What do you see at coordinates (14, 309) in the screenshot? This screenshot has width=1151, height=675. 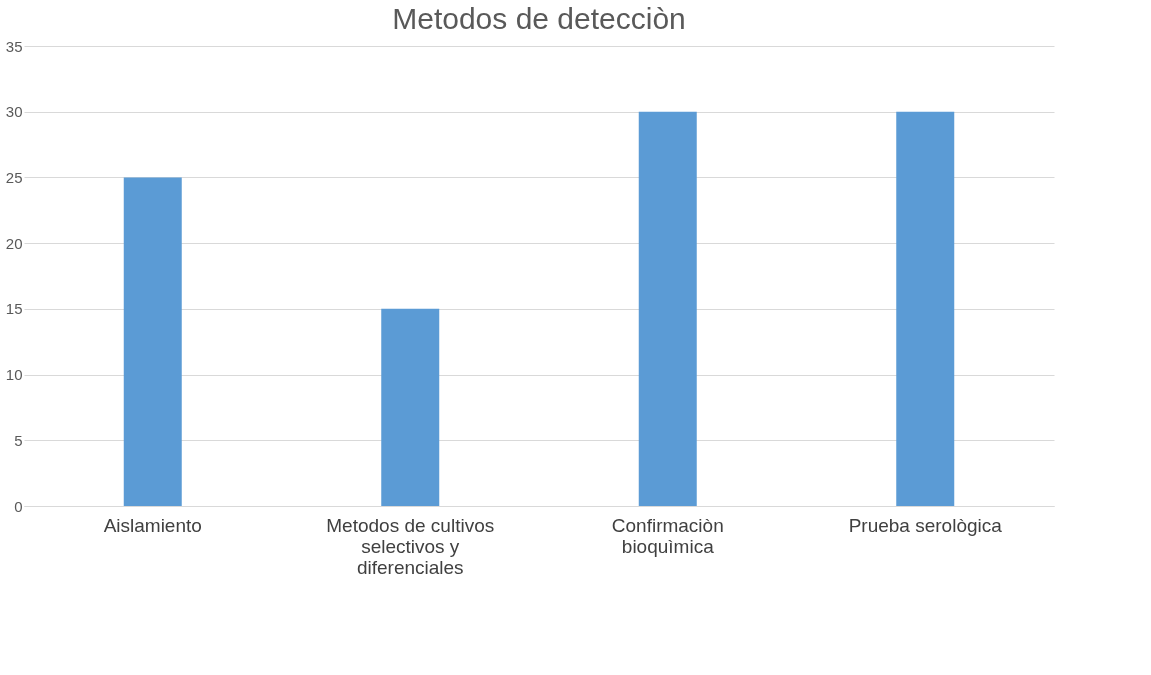 I see `y-tick-label: 15` at bounding box center [14, 309].